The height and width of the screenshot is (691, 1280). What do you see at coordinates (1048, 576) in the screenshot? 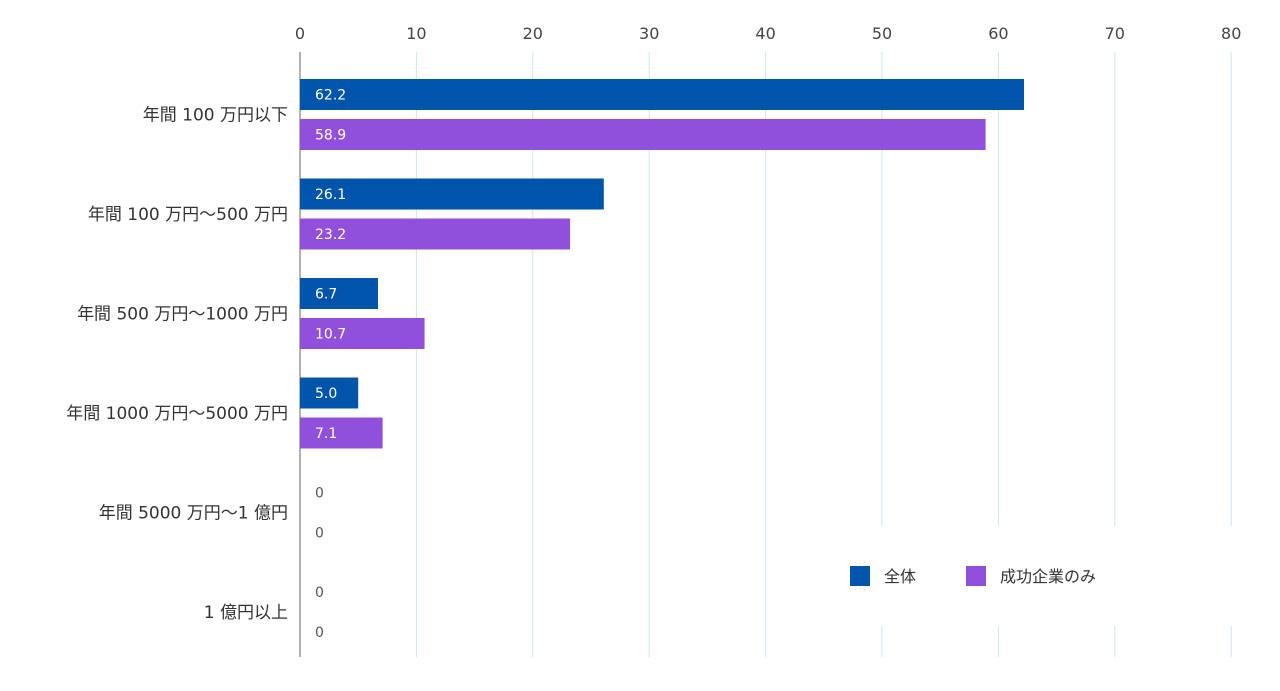
I see `legend-label: 成功企業のみ` at bounding box center [1048, 576].